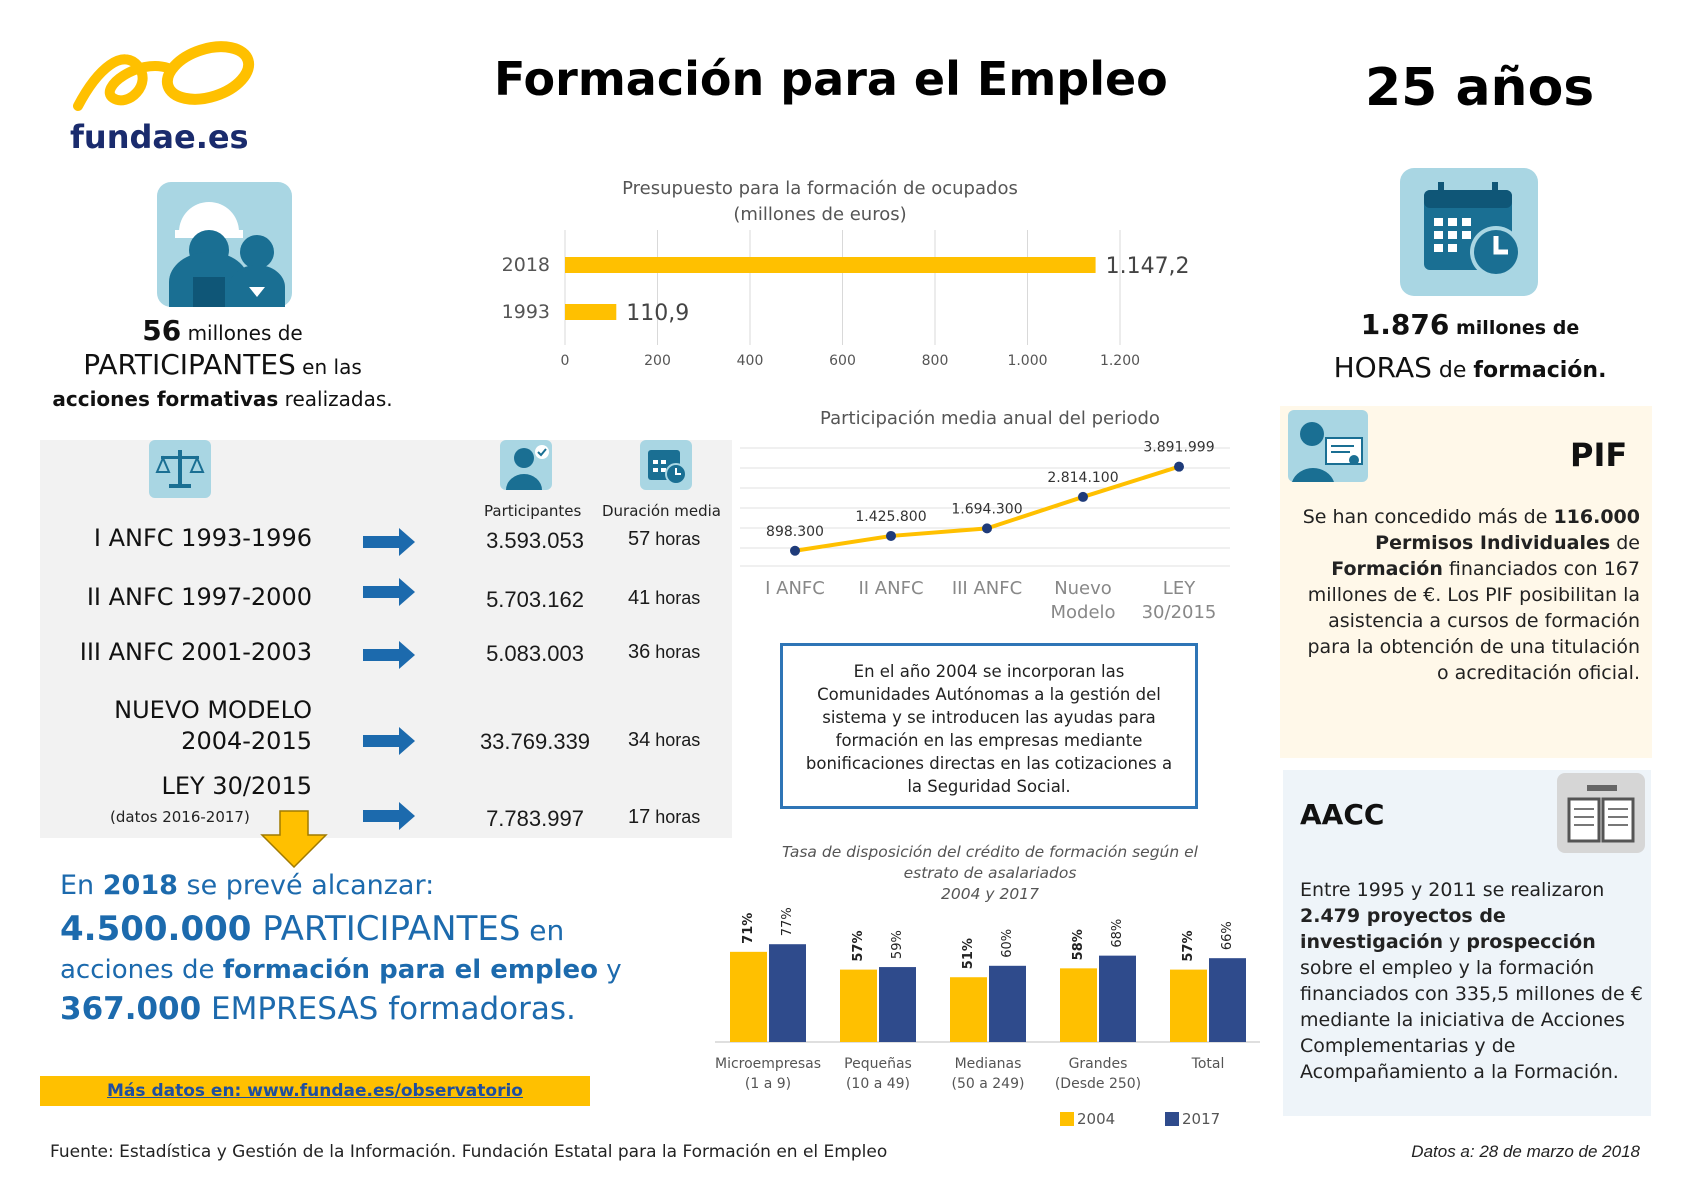 The width and height of the screenshot is (1683, 1190). Describe the element at coordinates (1179, 588) in the screenshot. I see `x-tick-label: LEY` at that location.